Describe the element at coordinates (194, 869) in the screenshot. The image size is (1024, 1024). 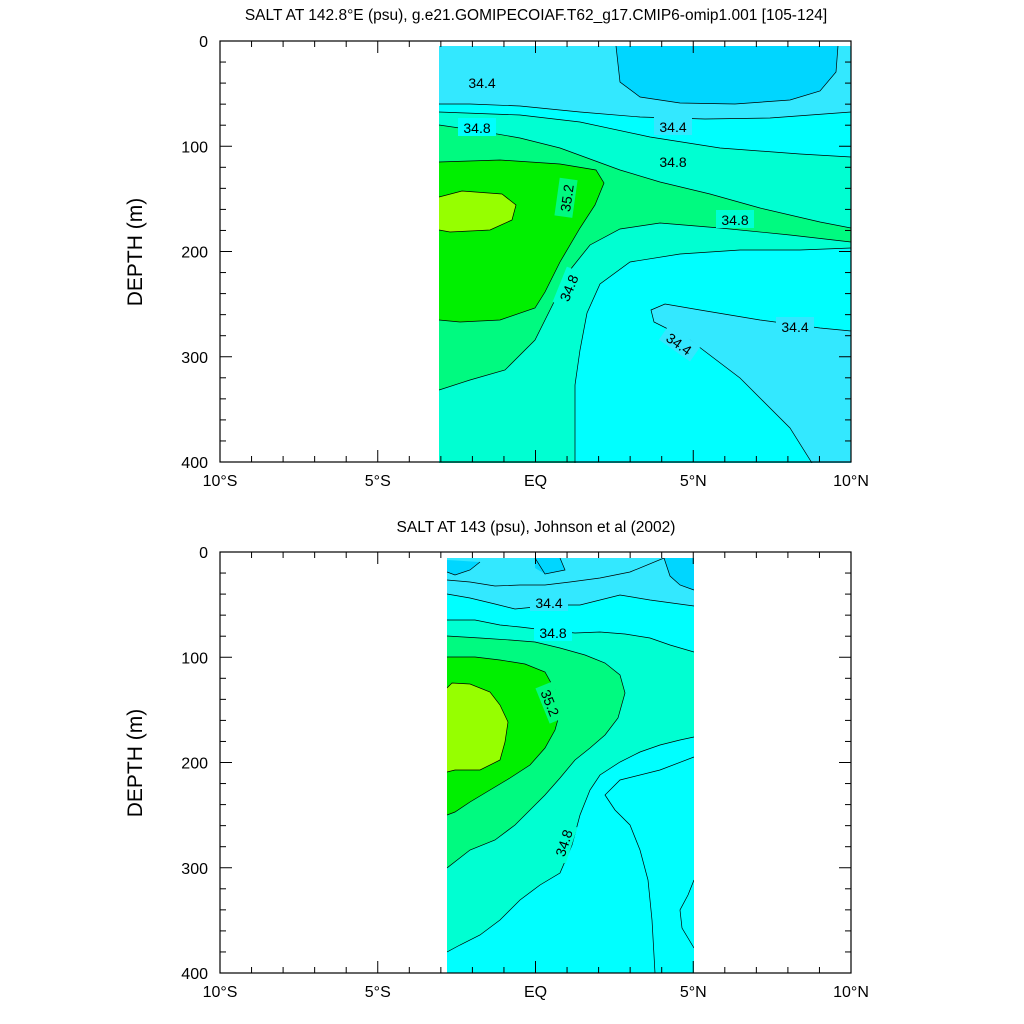
I see `p2-y-tick-label: 300` at that location.